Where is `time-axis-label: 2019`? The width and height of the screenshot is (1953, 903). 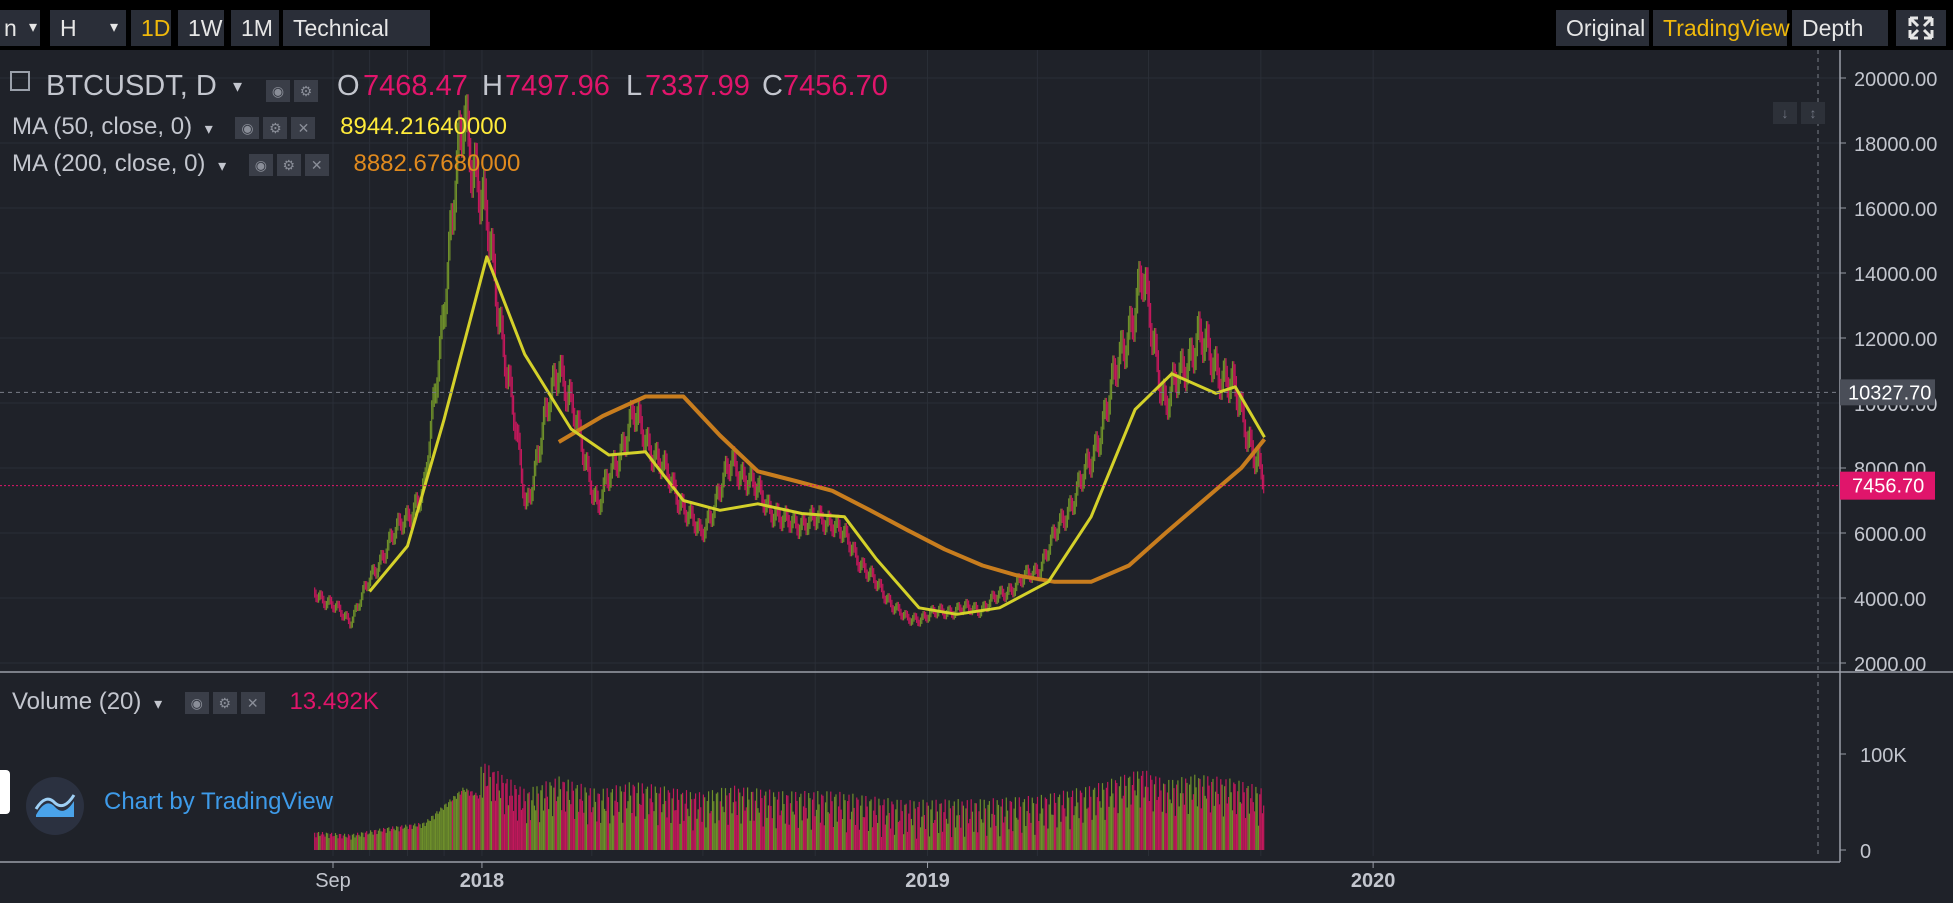
time-axis-label: 2019 is located at coordinates (927, 881).